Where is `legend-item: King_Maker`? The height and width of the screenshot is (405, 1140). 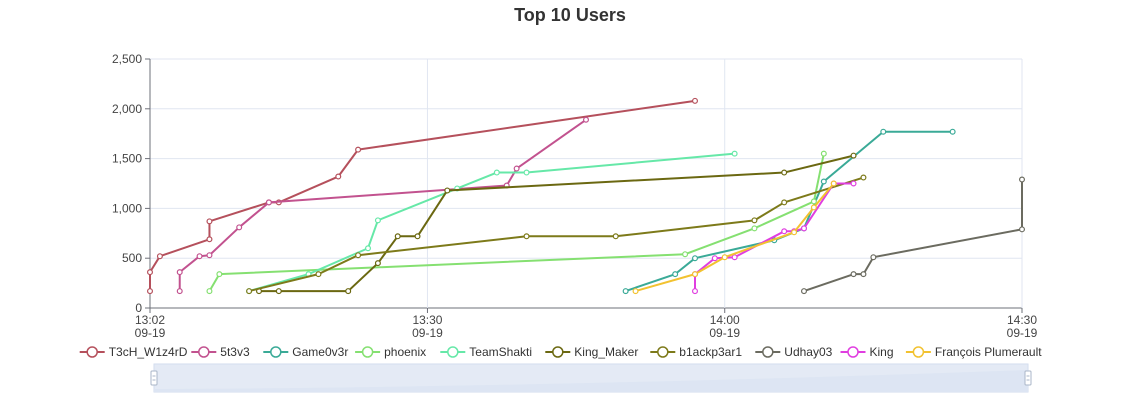 legend-item: King_Maker is located at coordinates (591, 352).